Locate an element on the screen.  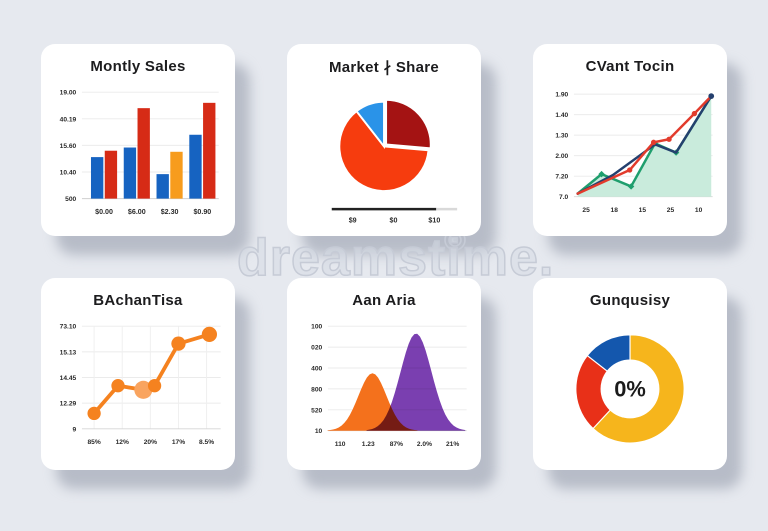
svg-text: $0 is located at coordinates (394, 220).